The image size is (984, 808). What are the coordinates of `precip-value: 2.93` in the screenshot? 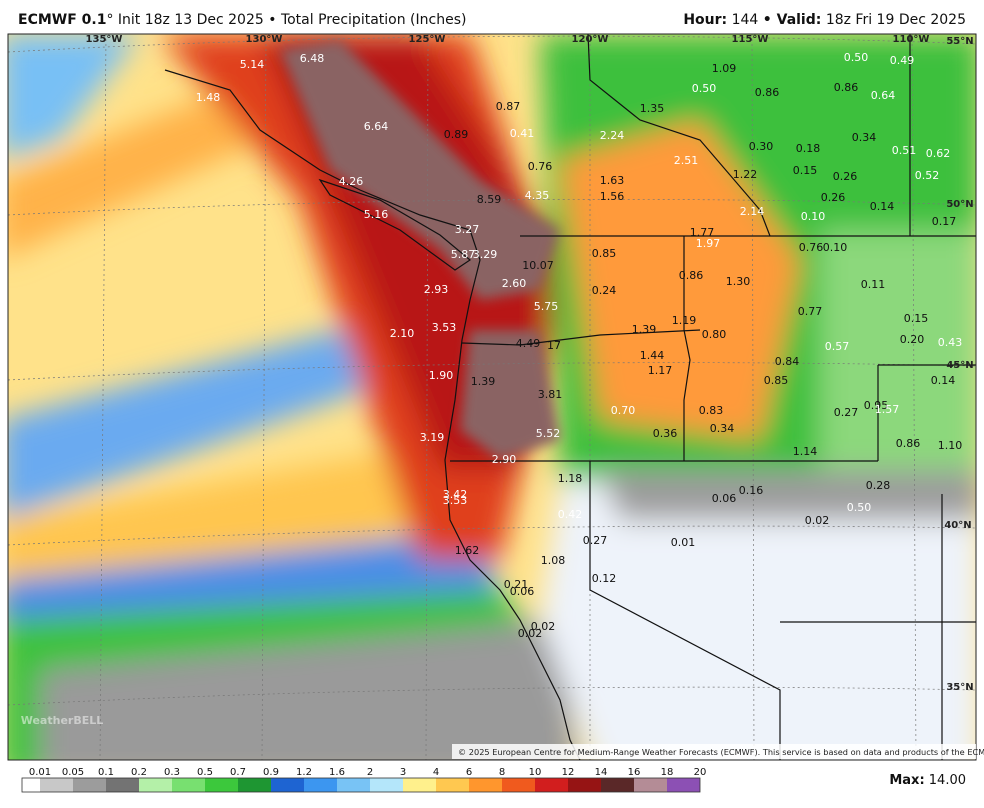 It's located at (436, 289).